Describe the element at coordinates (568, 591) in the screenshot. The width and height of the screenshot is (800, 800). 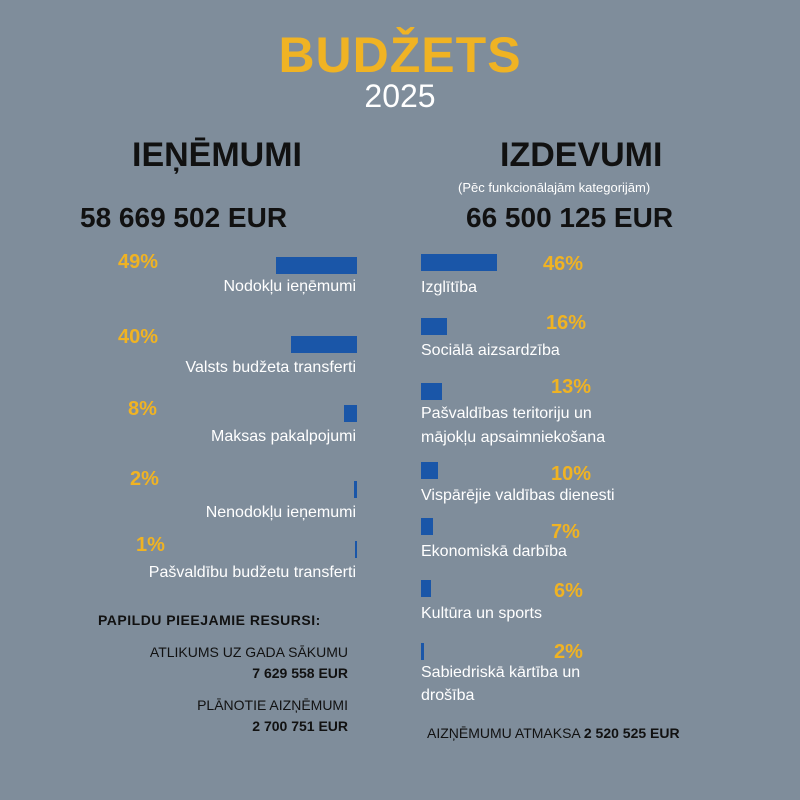
I see `expense-percent: 6%` at that location.